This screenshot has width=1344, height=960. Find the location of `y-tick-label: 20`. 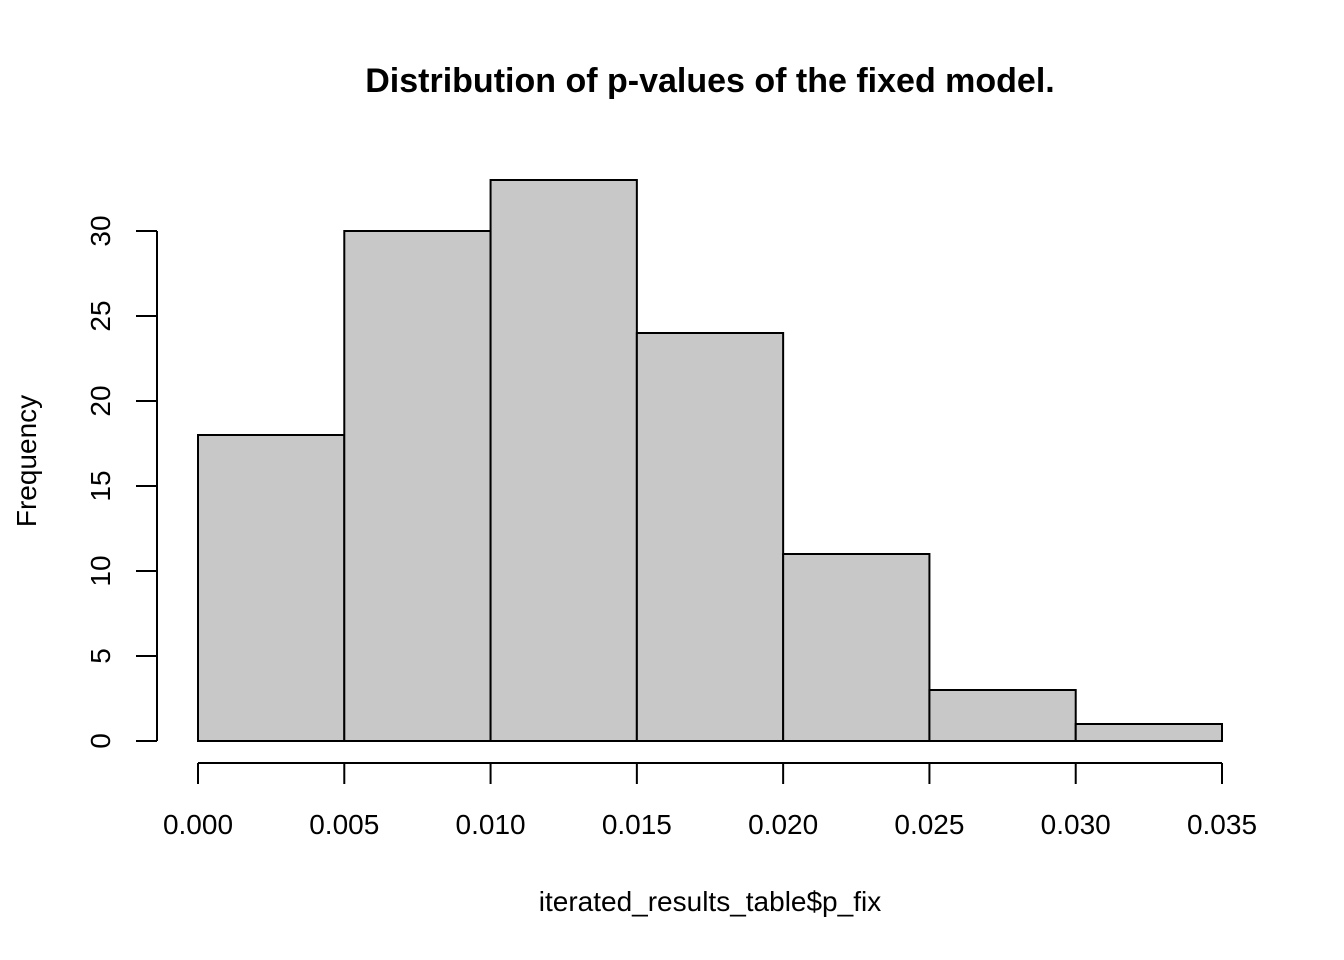

y-tick-label: 20 is located at coordinates (100, 400).